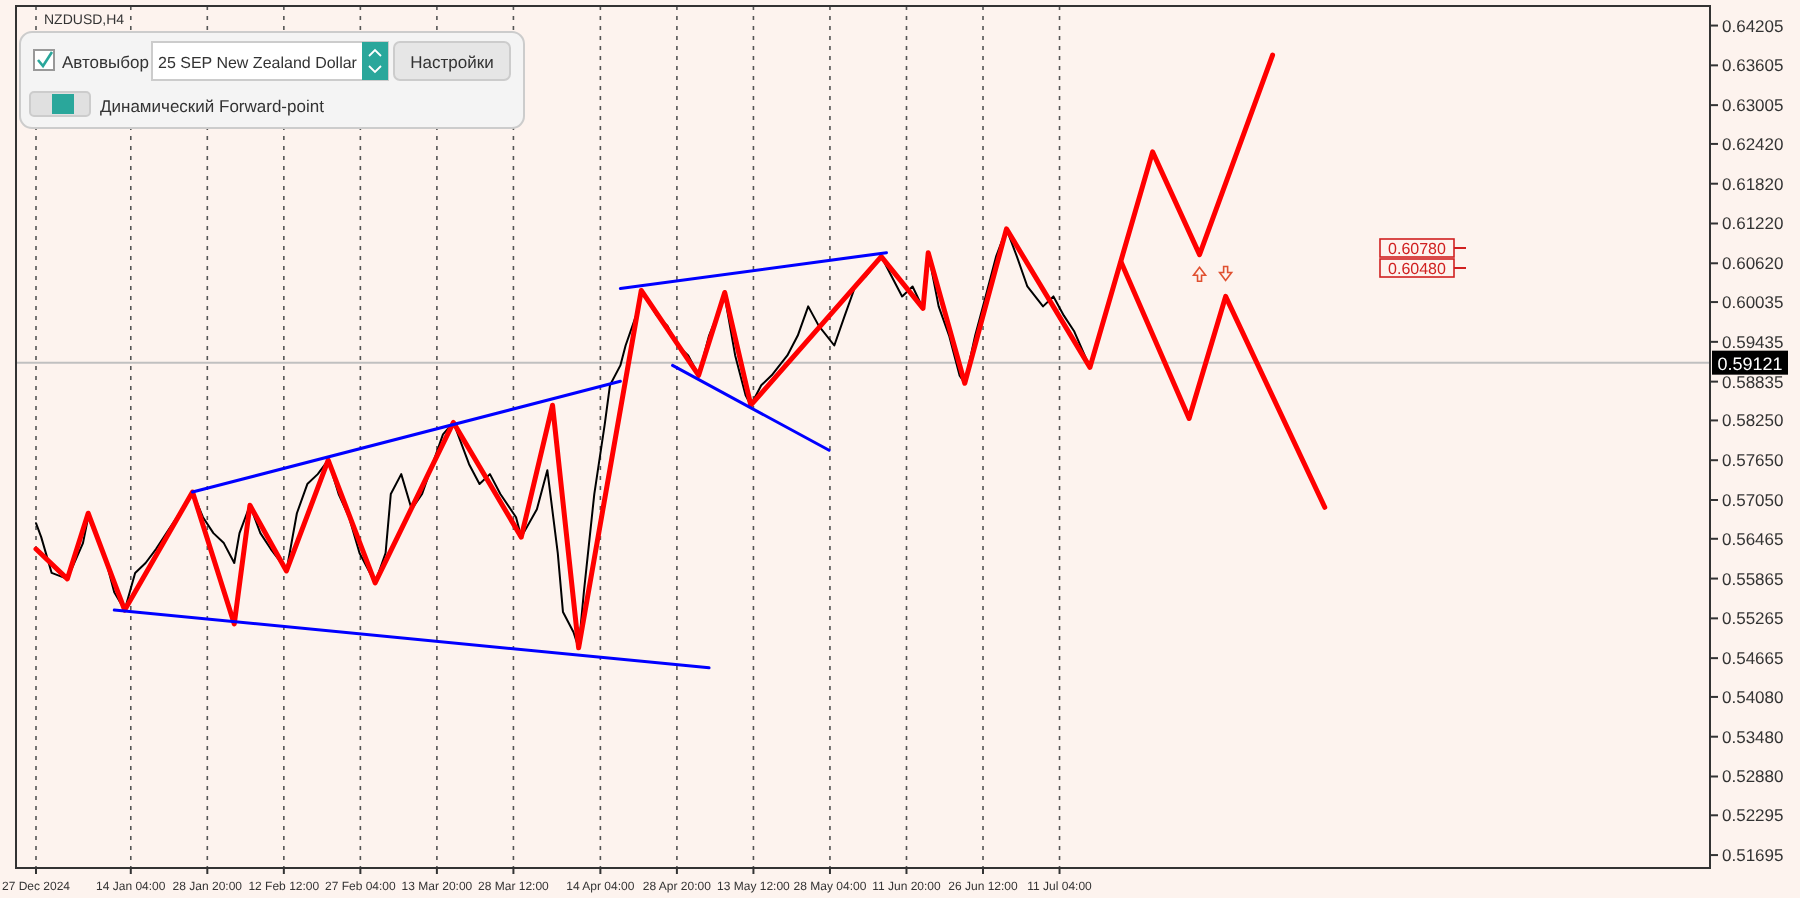 This screenshot has width=1800, height=898. Describe the element at coordinates (106, 62) in the screenshot. I see `annotation: Автовыбор` at that location.